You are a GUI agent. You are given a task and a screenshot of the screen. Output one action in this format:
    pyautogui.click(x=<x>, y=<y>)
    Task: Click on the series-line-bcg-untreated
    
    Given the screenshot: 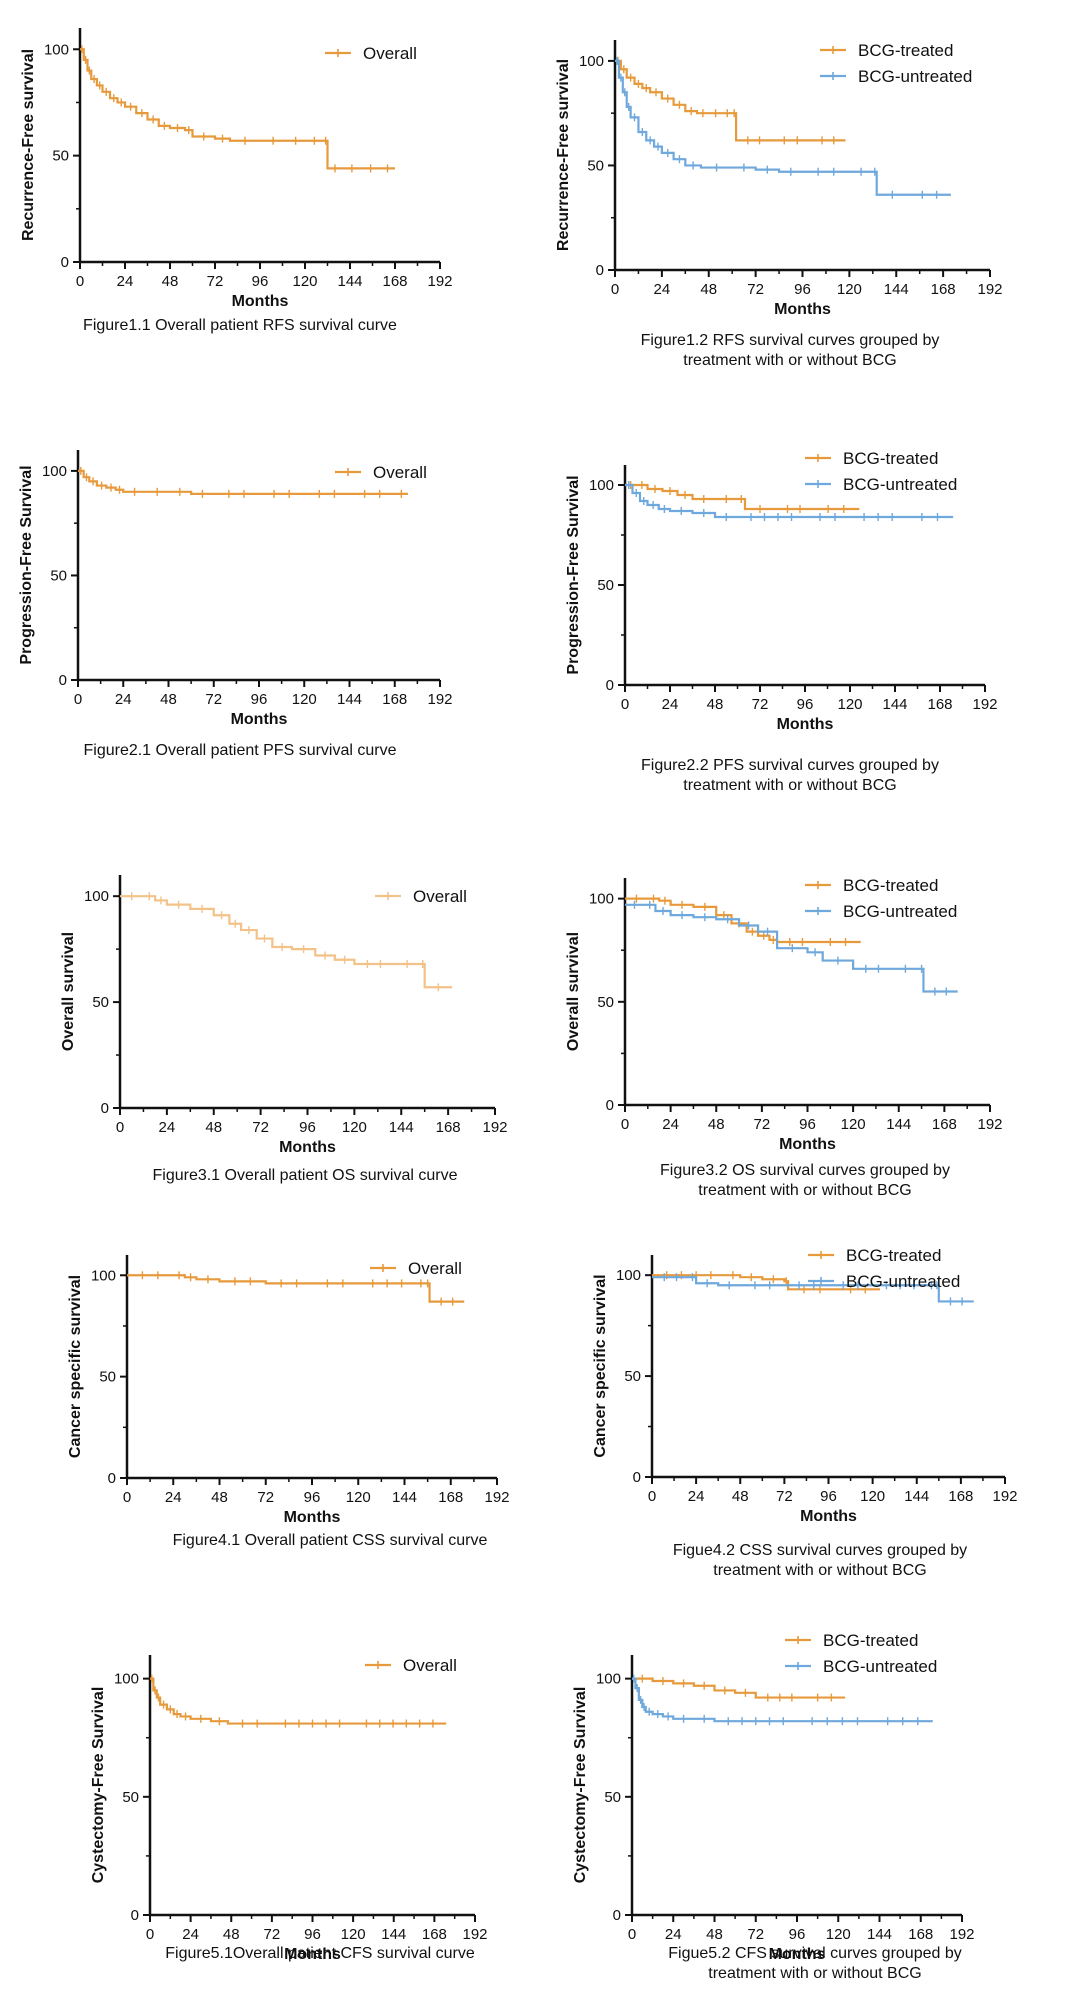 What is the action you would take?
    pyautogui.click(x=782, y=1700)
    